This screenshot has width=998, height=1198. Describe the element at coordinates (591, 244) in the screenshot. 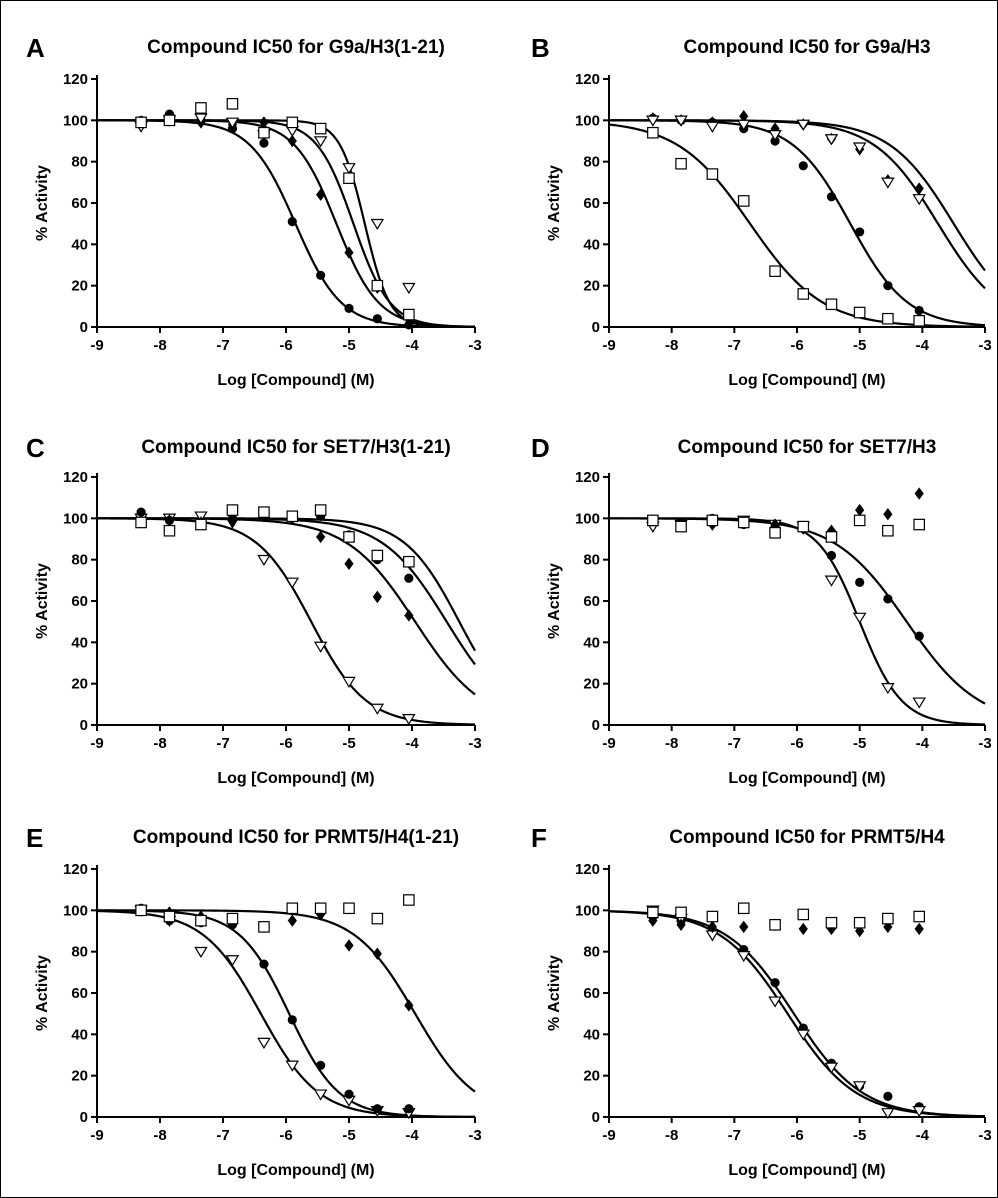

I see `panel-b-y-tick-label: 40` at that location.